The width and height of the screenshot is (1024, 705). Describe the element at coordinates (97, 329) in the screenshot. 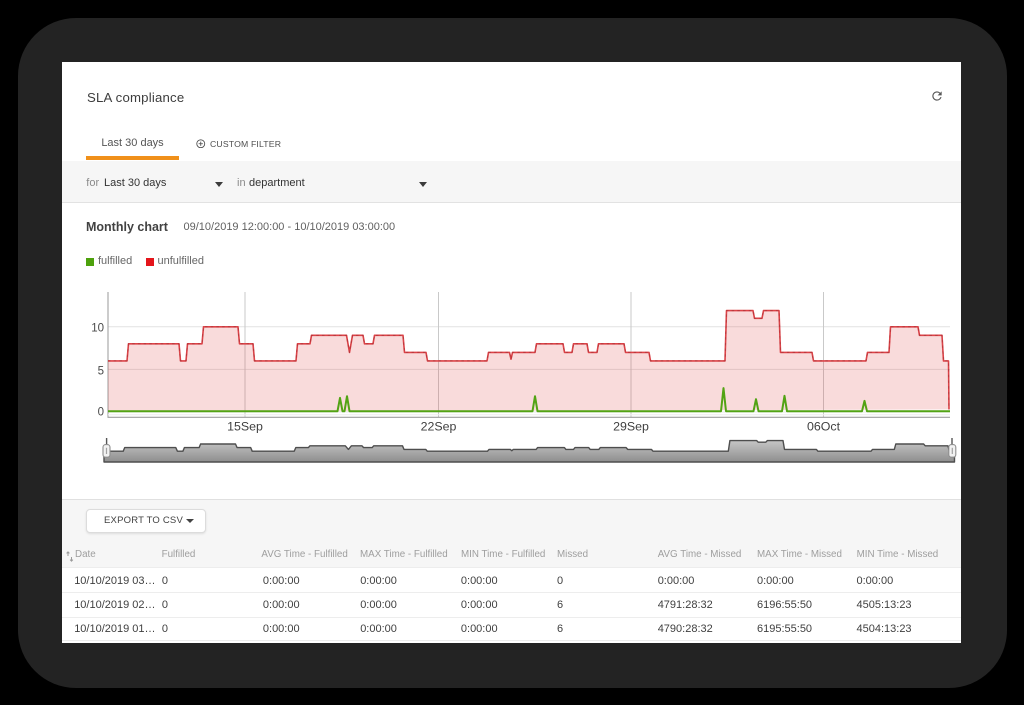

I see `svg-text: 10` at that location.